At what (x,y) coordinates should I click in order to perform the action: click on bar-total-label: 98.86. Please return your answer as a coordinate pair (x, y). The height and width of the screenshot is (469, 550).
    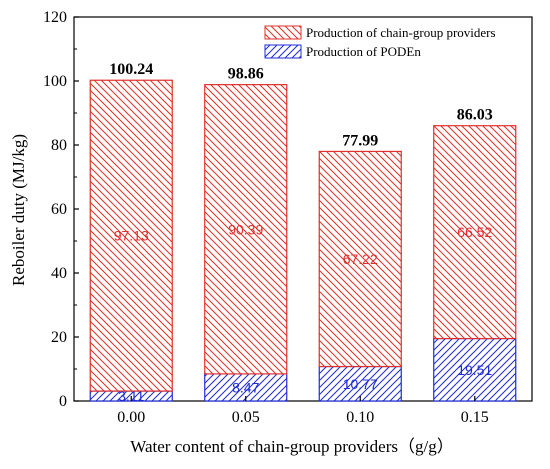
    Looking at the image, I should click on (246, 74).